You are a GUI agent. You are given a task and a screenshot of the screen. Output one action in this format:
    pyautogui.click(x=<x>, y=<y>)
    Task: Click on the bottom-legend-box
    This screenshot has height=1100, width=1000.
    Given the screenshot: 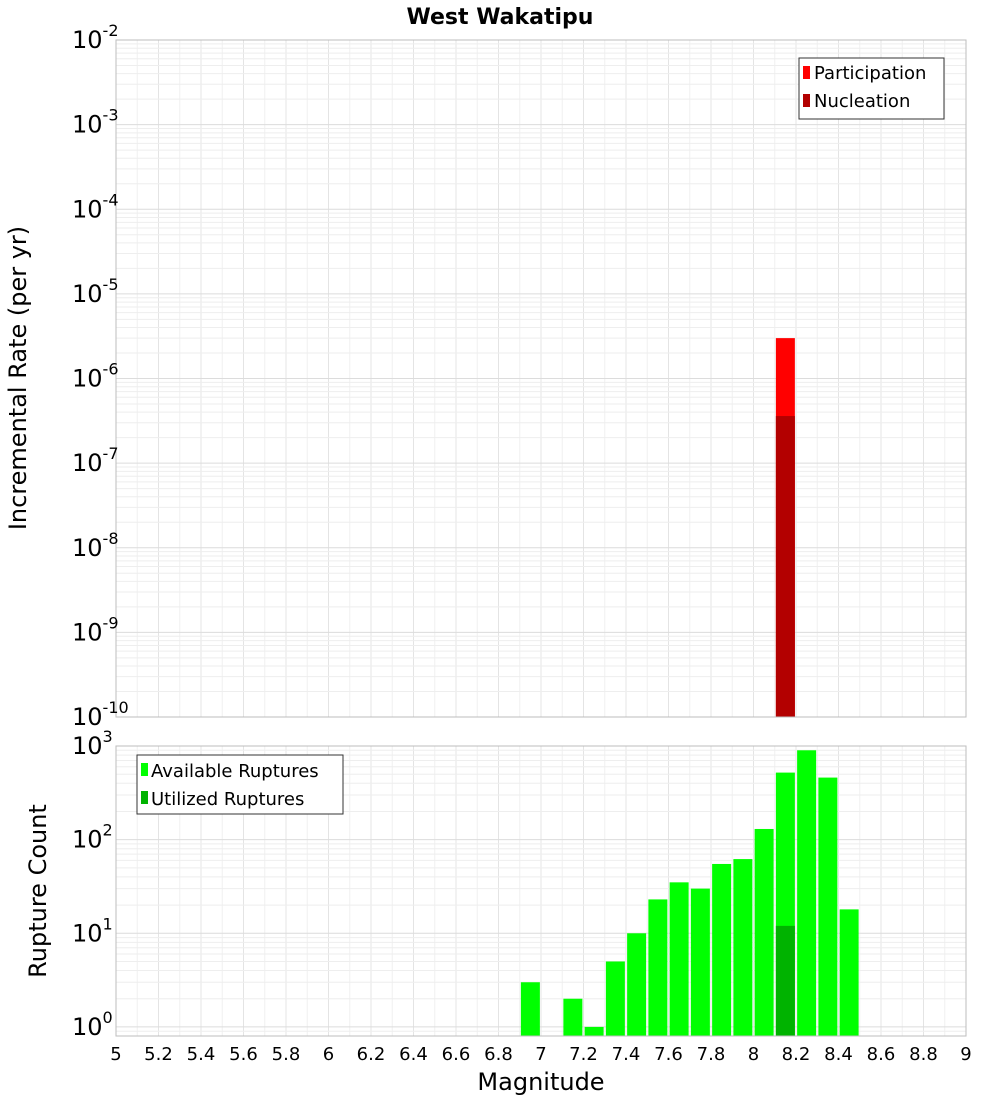 What is the action you would take?
    pyautogui.click(x=240, y=784)
    